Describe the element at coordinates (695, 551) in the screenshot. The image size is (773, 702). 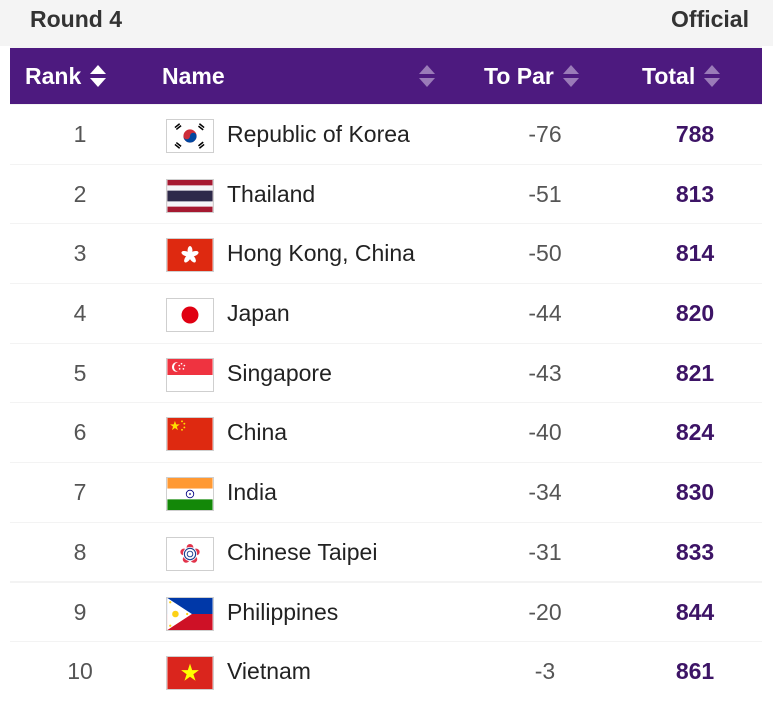
I see `total-cell: 833` at that location.